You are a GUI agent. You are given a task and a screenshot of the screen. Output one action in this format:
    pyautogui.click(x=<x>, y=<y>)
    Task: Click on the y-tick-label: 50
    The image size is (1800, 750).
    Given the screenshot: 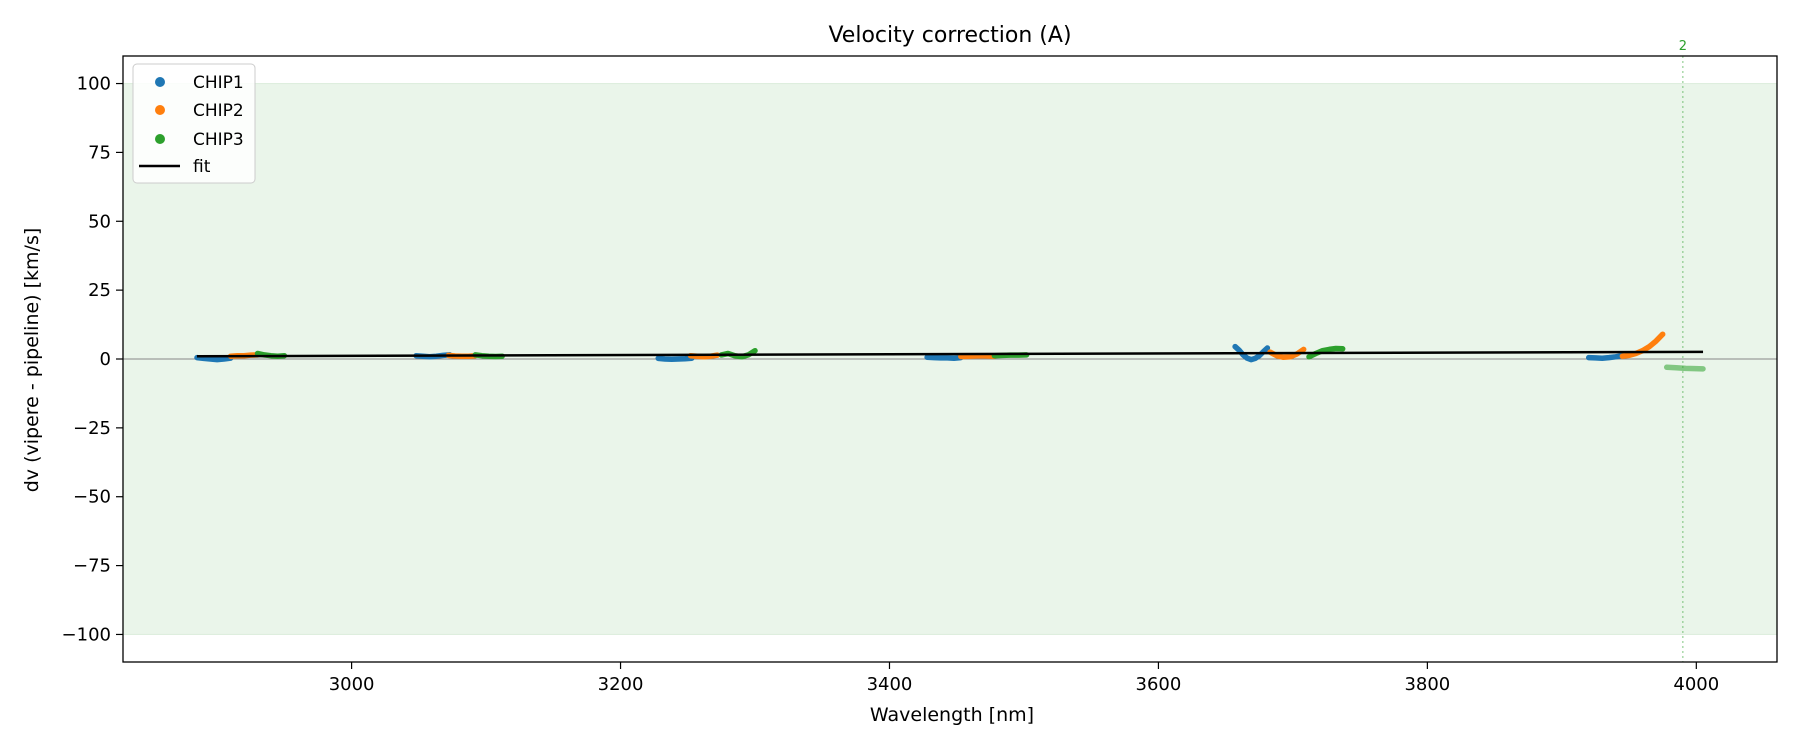 What is the action you would take?
    pyautogui.click(x=99, y=221)
    